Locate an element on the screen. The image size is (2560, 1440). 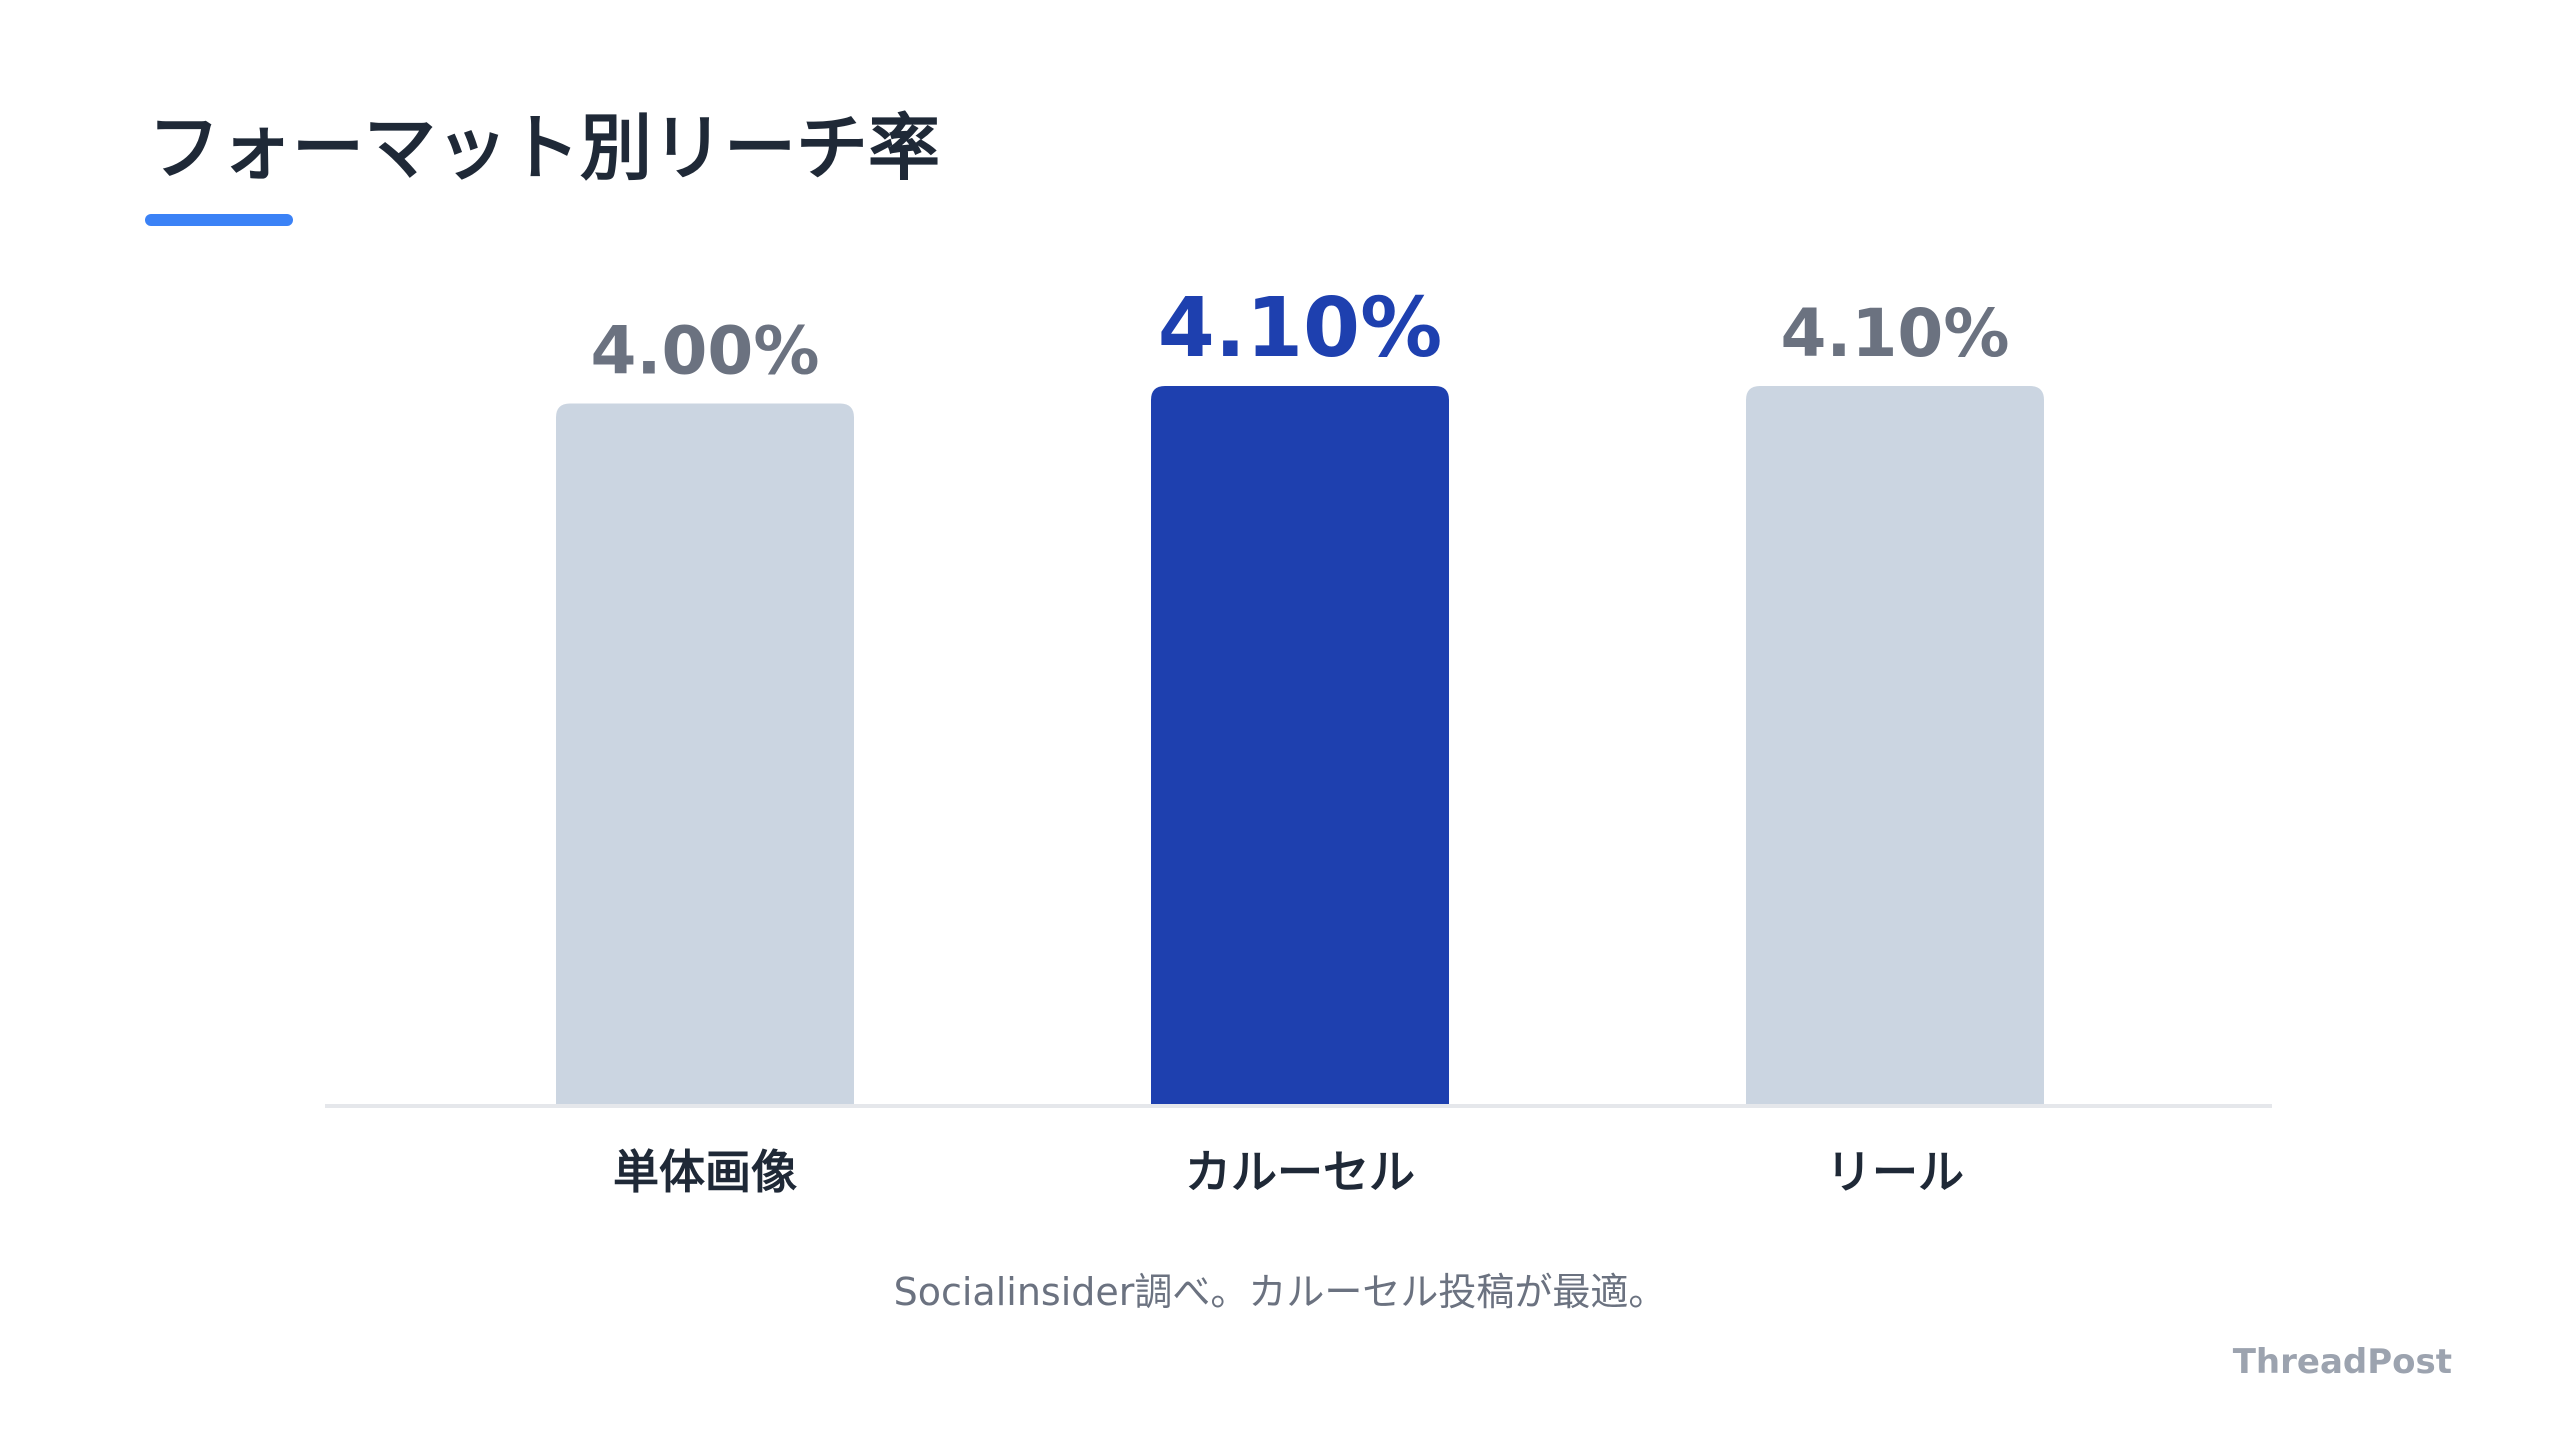
value-label-2: 4.10% is located at coordinates (1300, 328).